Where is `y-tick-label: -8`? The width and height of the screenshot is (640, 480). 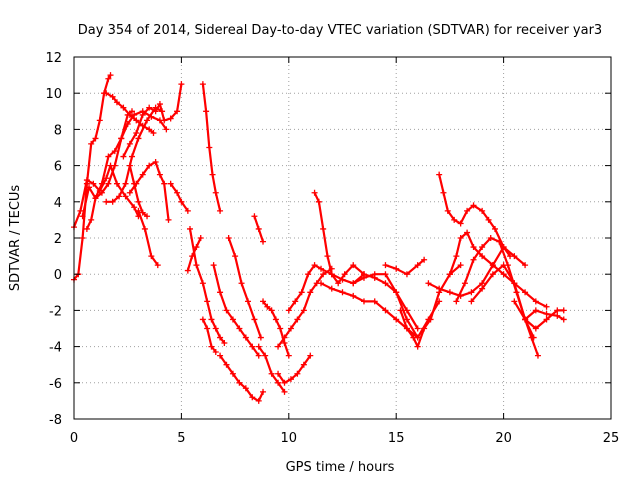 y-tick-label: -8 is located at coordinates (55, 420).